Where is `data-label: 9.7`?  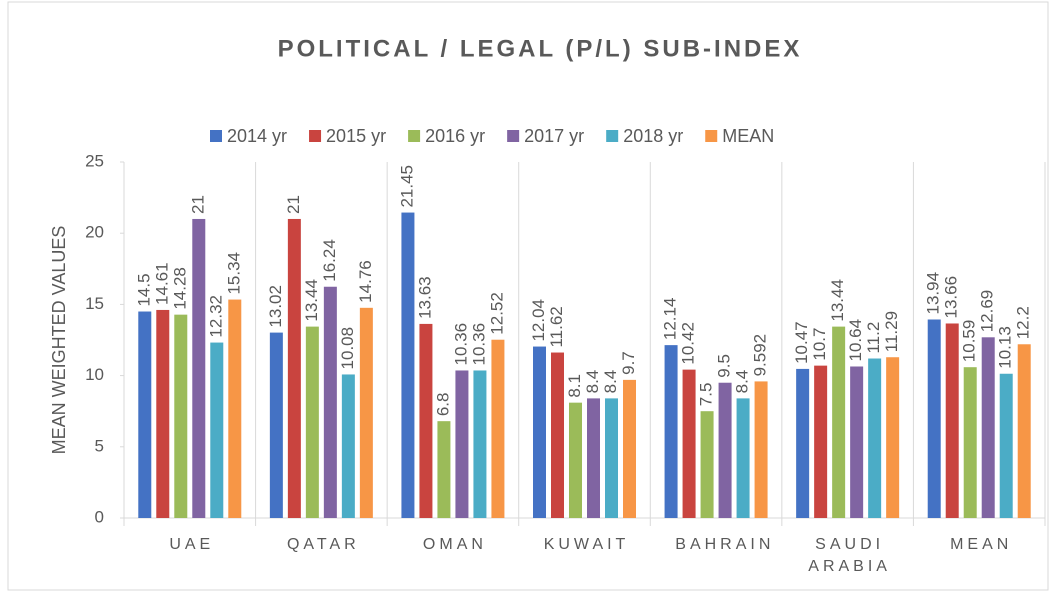 data-label: 9.7 is located at coordinates (628, 363).